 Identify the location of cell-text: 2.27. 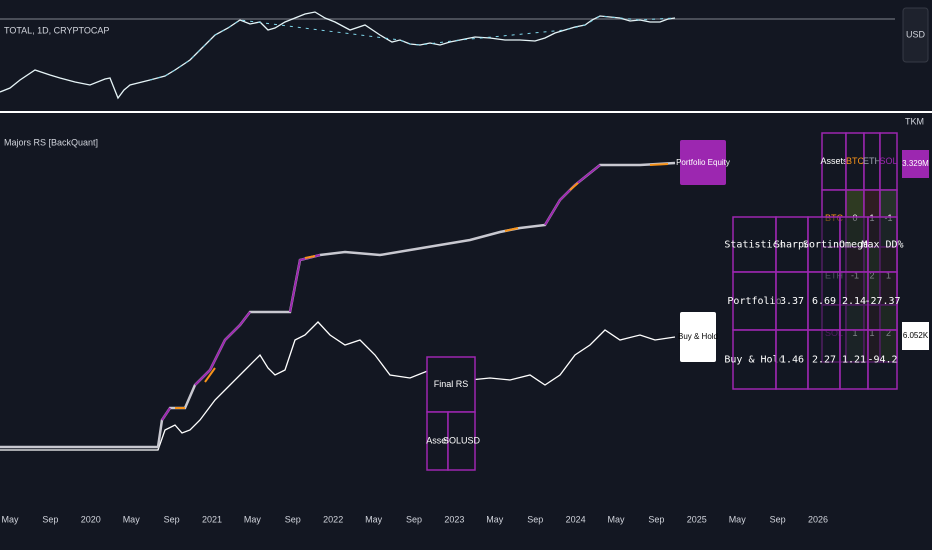
(824, 360).